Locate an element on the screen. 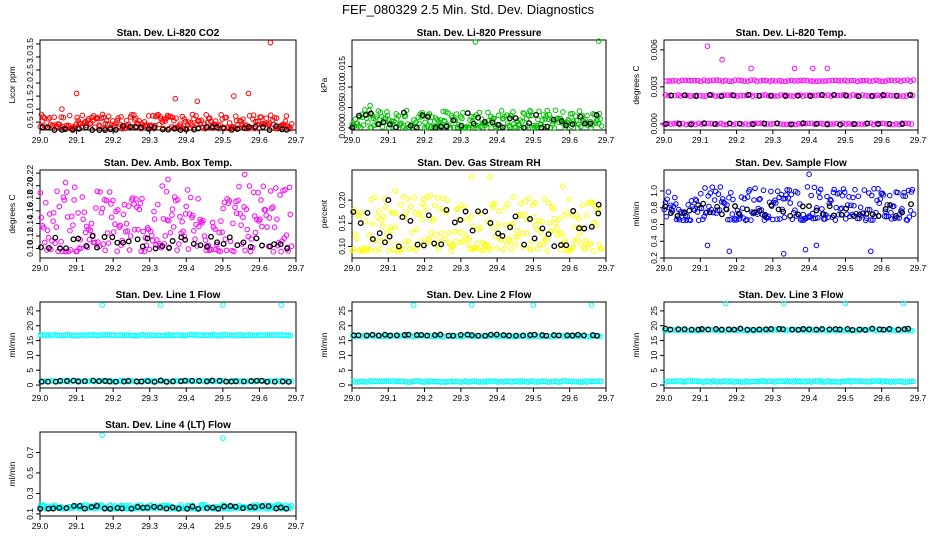 The image size is (936, 540). y-tick-label: 0.015 is located at coordinates (342, 67).